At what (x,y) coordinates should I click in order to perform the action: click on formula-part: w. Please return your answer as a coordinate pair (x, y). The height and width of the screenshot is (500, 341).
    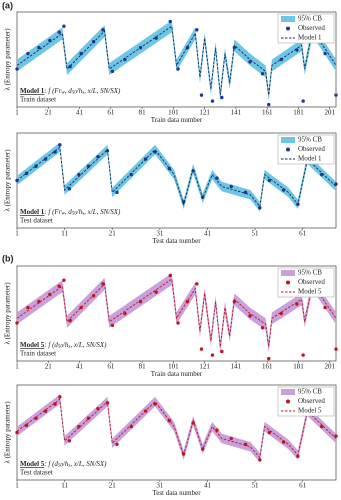
    Looking at the image, I should click on (63, 93).